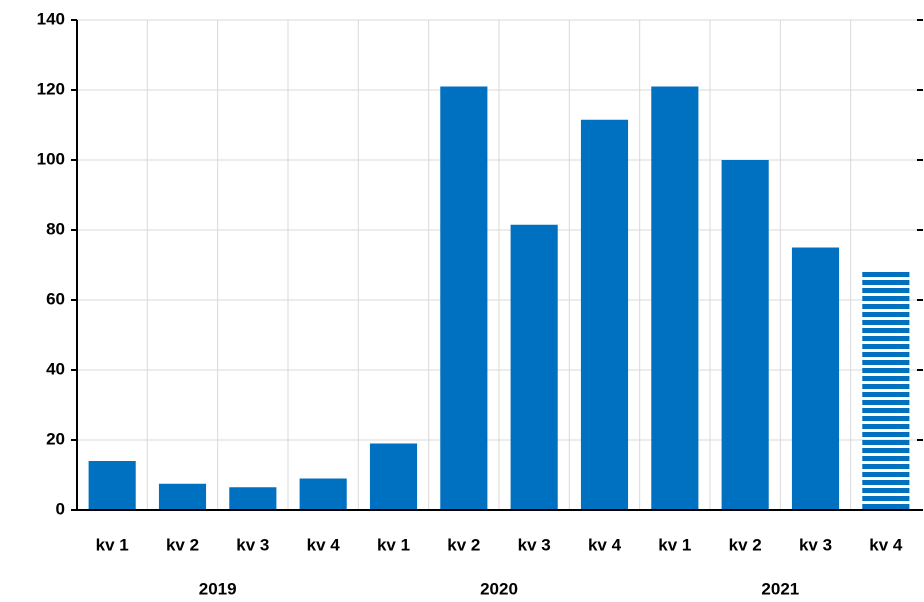 The image size is (924, 602). I want to click on year-label: 2019, so click(218, 588).